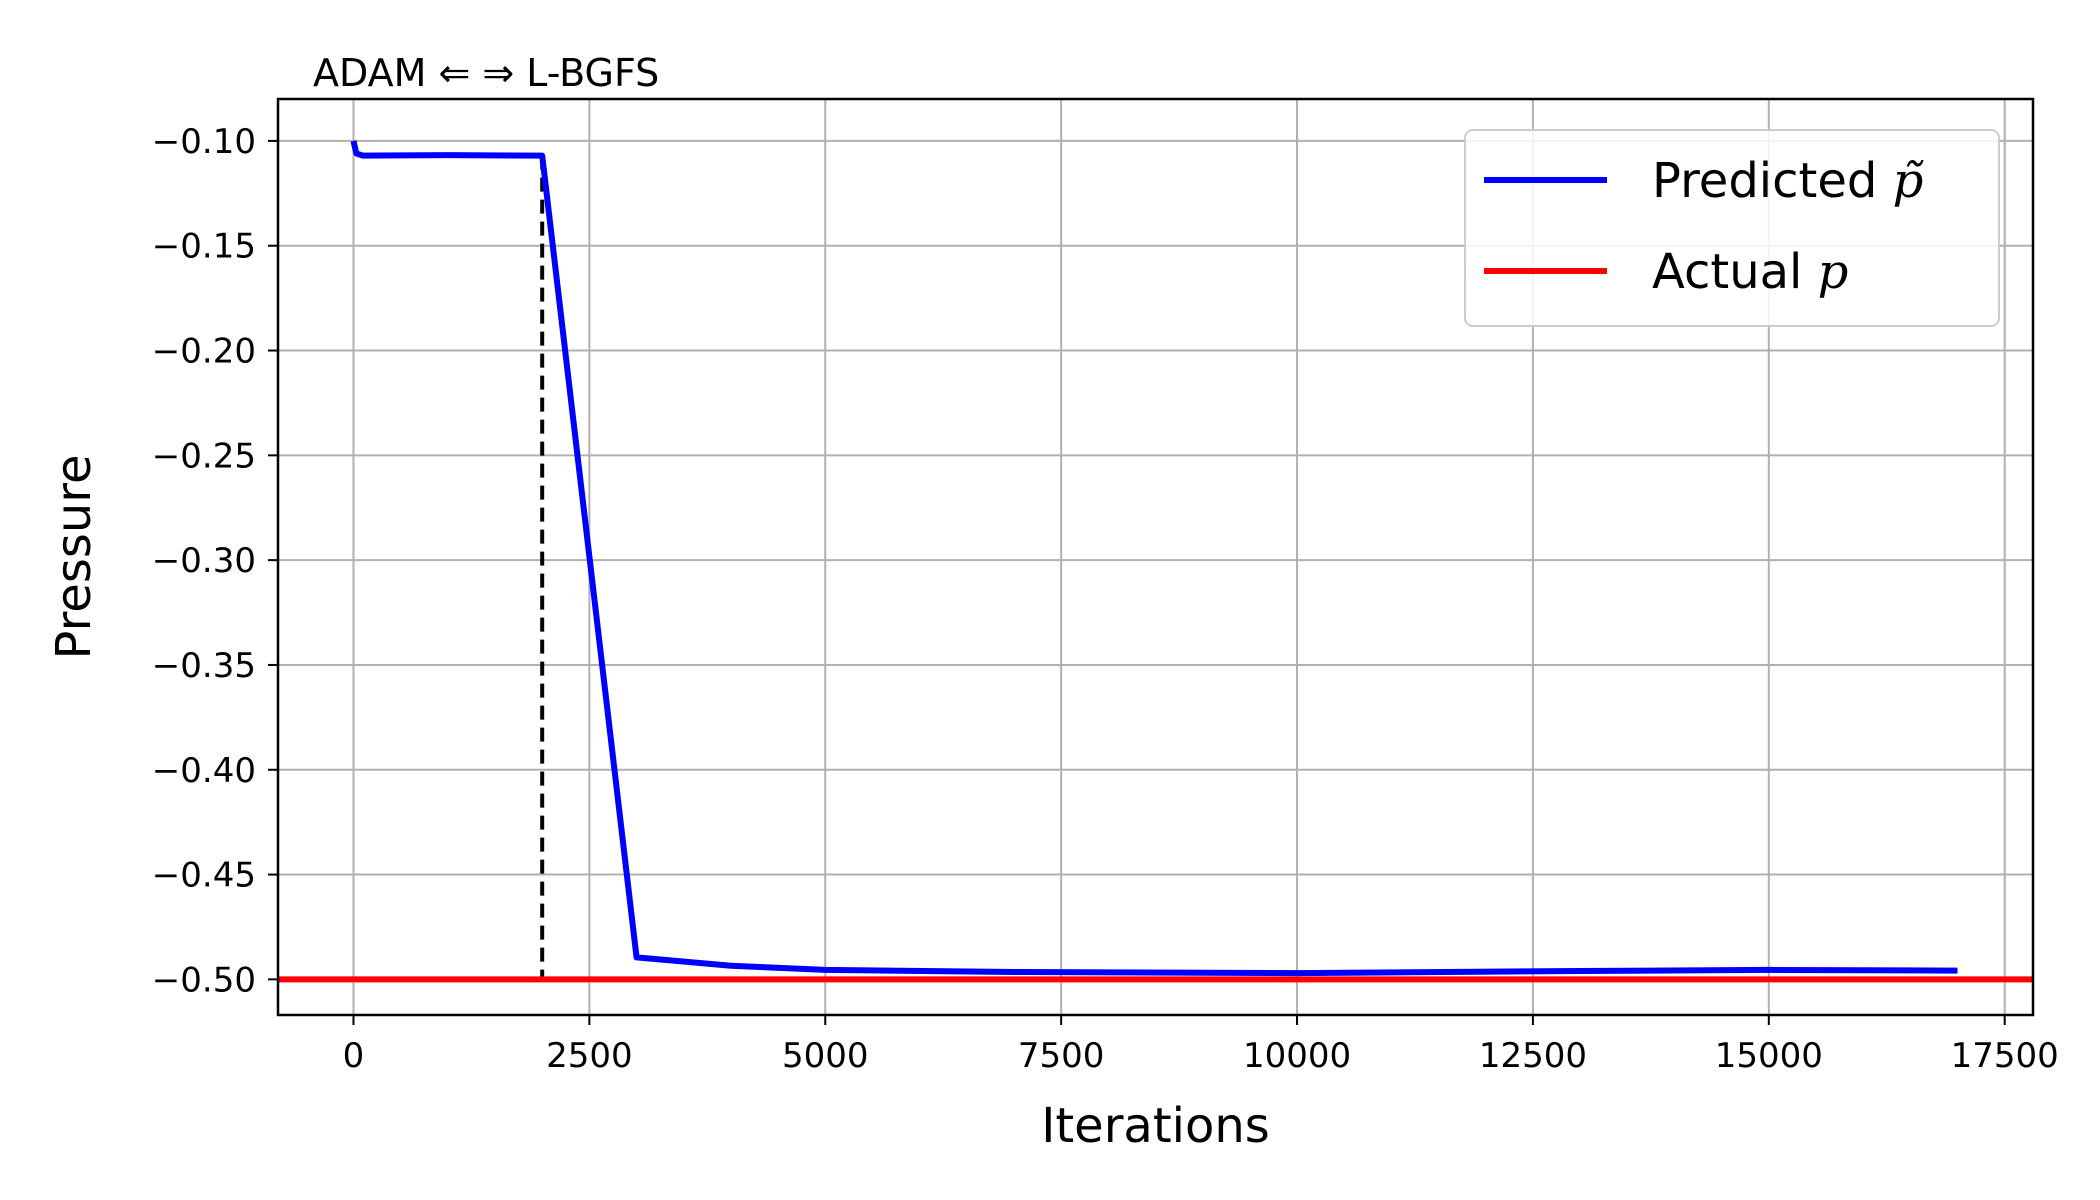 The width and height of the screenshot is (2100, 1200). I want to click on y-tick-label: −0.45, so click(204, 876).